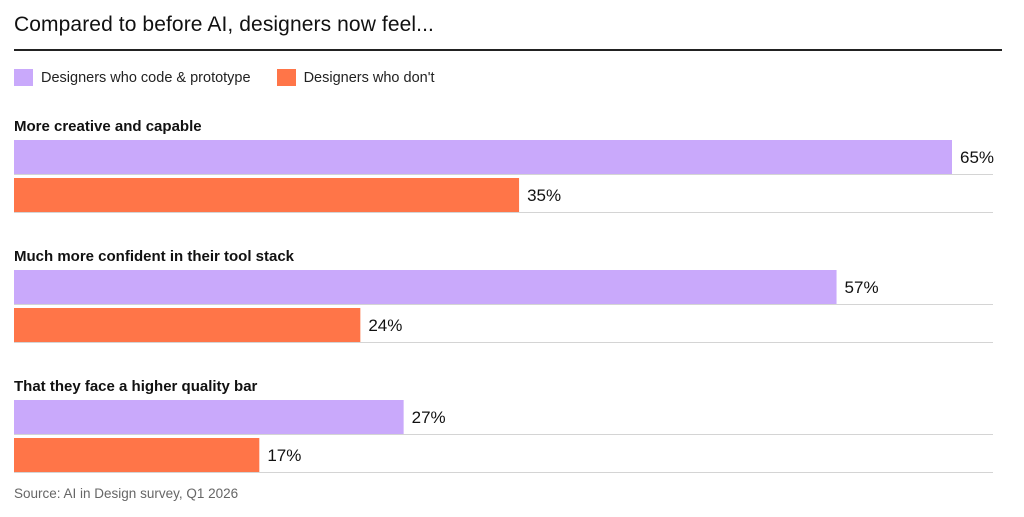 The height and width of the screenshot is (517, 1024). Describe the element at coordinates (154, 256) in the screenshot. I see `category-label-confident-tool-stack: Much more confident in their tool stack` at that location.